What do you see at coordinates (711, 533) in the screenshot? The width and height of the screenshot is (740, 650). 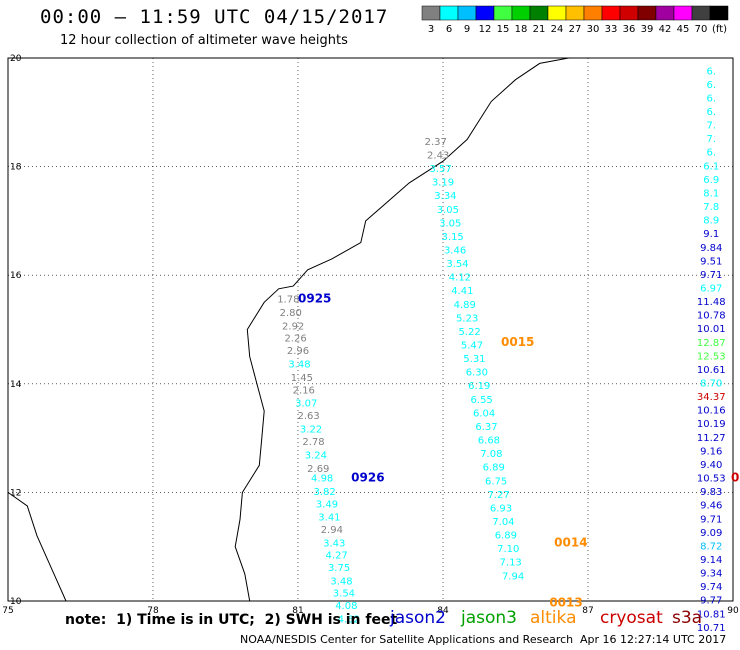 I see `swh-value: 9.09` at bounding box center [711, 533].